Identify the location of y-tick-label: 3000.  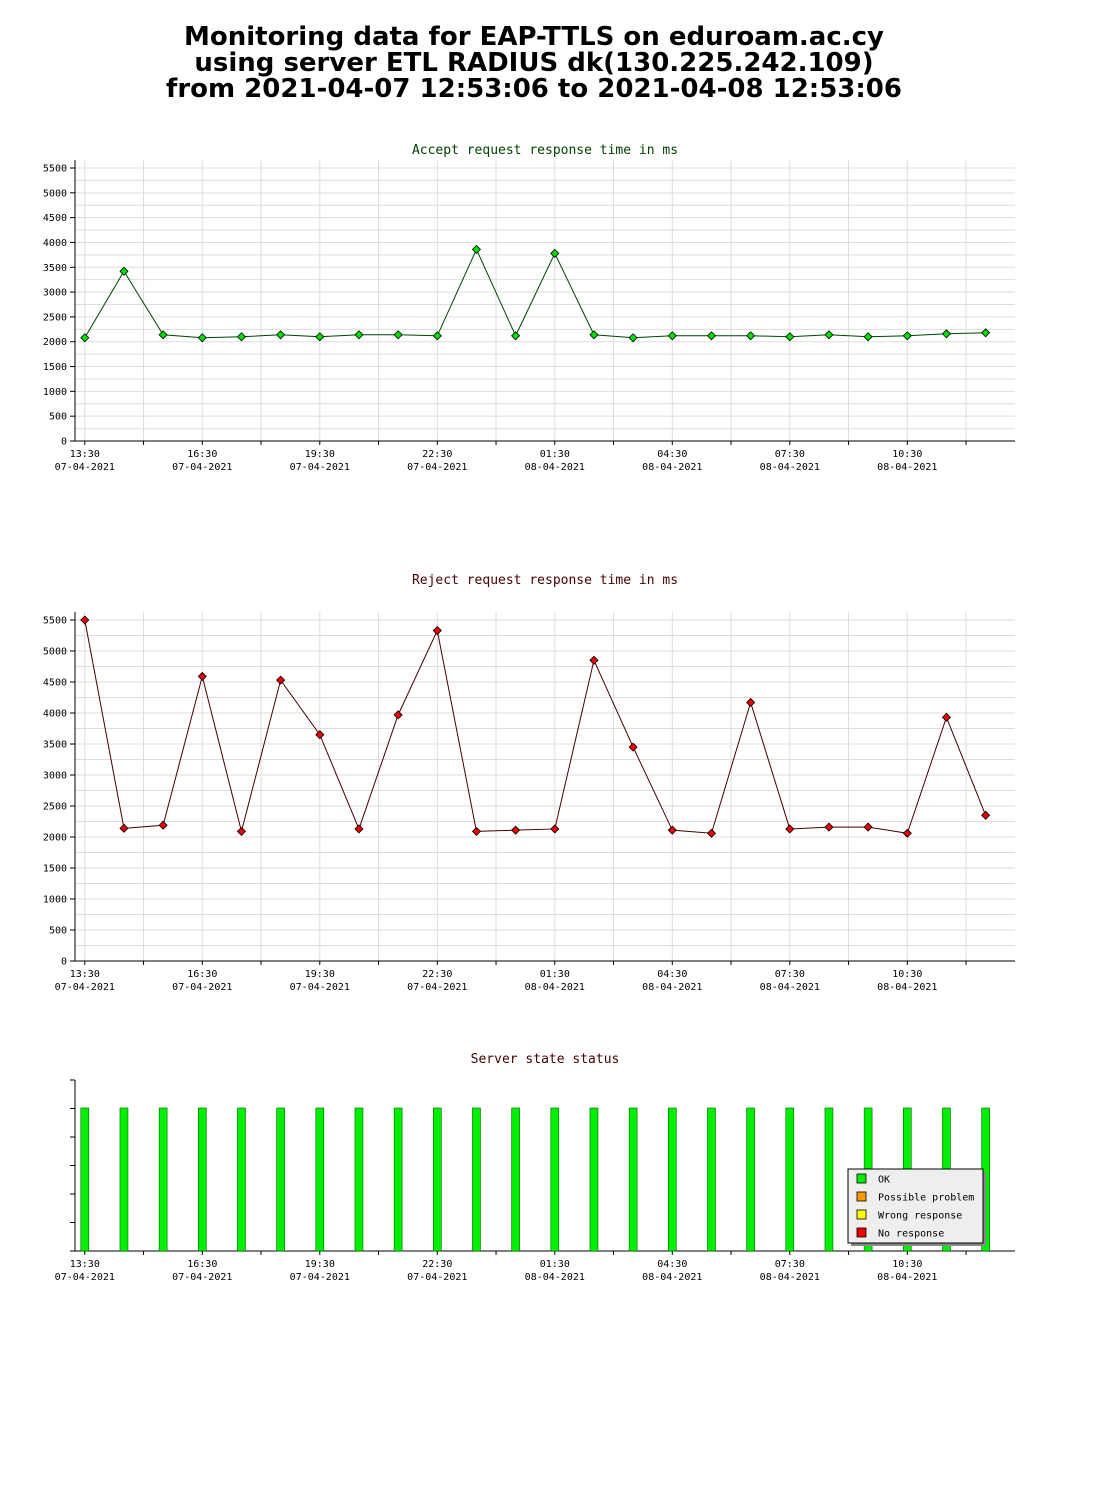
(55, 293).